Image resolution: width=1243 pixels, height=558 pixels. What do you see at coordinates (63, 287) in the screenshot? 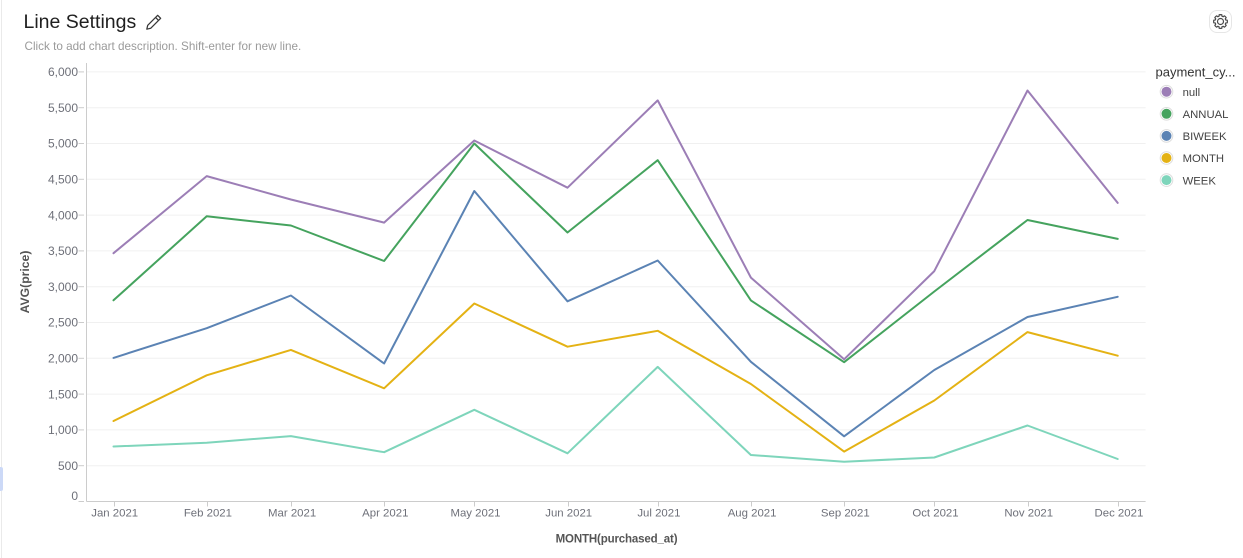
I see `svg-text: 3,000` at bounding box center [63, 287].